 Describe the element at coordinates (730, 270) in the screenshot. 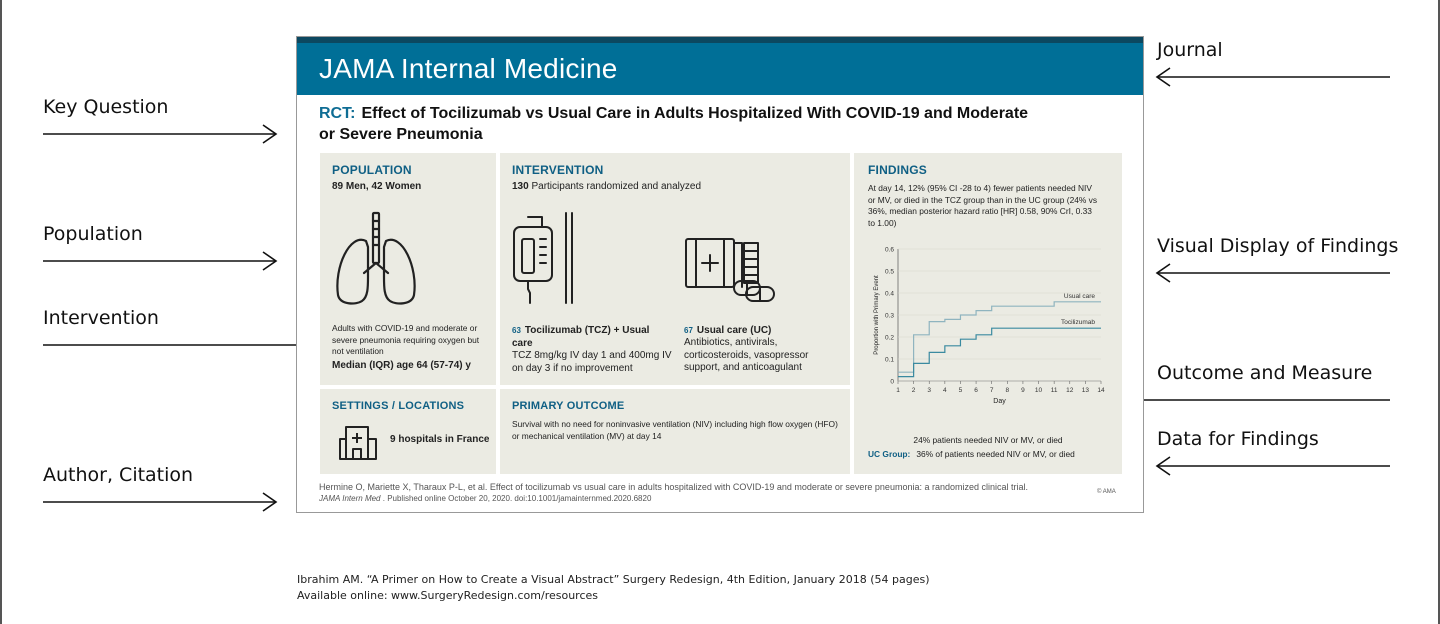

I see `medicine-icon` at that location.